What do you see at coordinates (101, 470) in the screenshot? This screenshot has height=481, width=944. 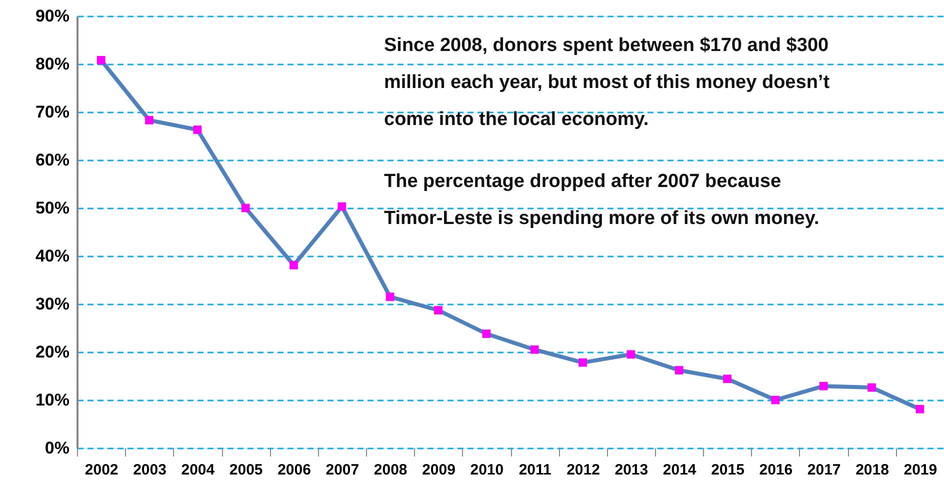 I see `x-tick-label: 2002` at bounding box center [101, 470].